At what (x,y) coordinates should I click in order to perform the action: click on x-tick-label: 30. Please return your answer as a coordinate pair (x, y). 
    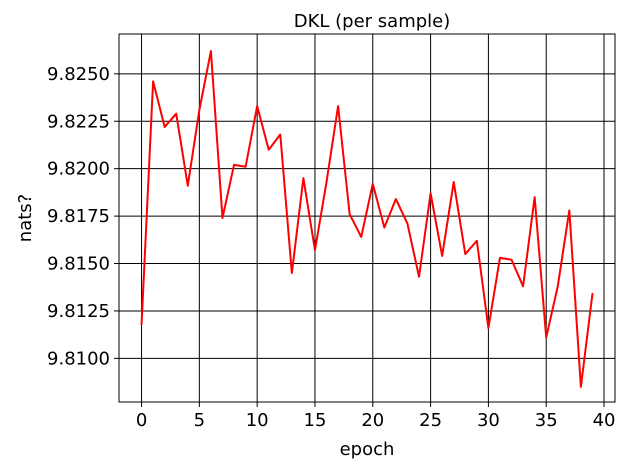
    Looking at the image, I should click on (488, 420).